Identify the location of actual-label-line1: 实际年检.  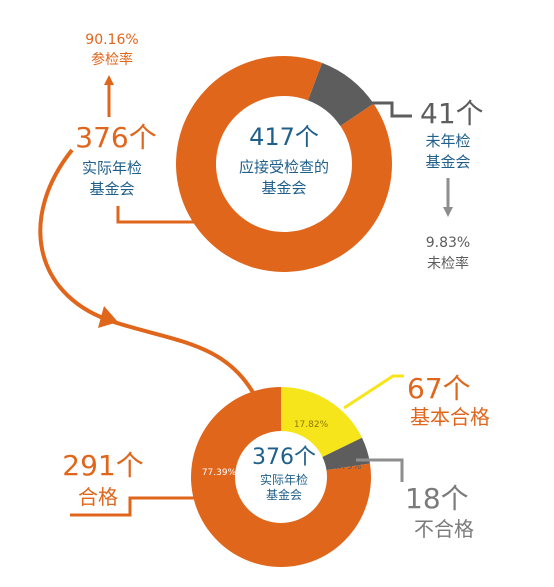
(112, 168).